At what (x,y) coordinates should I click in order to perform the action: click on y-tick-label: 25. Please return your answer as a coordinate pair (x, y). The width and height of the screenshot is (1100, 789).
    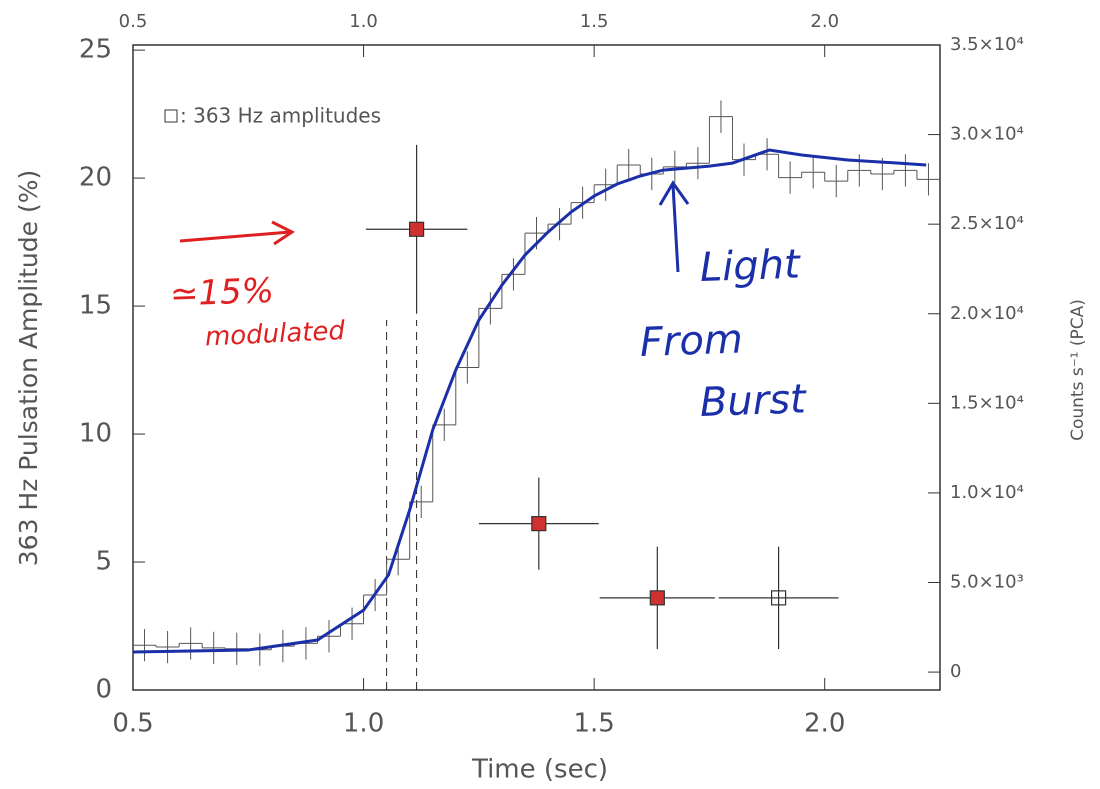
    Looking at the image, I should click on (95, 50).